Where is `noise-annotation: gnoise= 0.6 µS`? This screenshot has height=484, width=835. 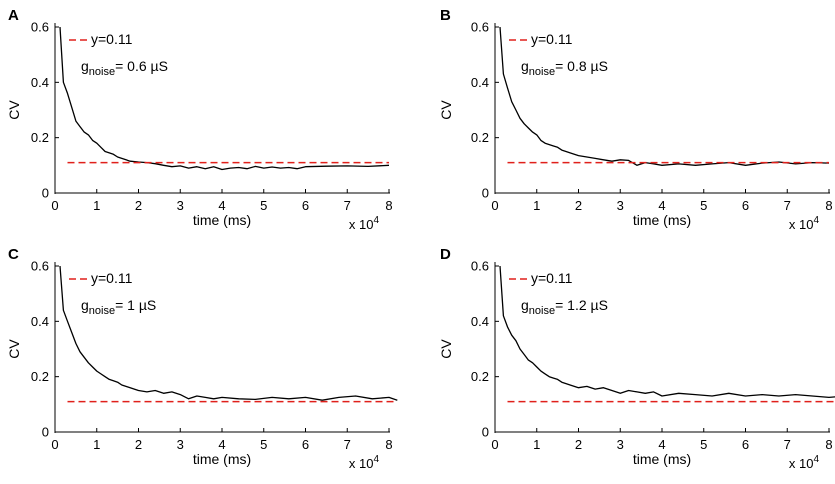
noise-annotation: gnoise= 0.6 µS is located at coordinates (124, 68).